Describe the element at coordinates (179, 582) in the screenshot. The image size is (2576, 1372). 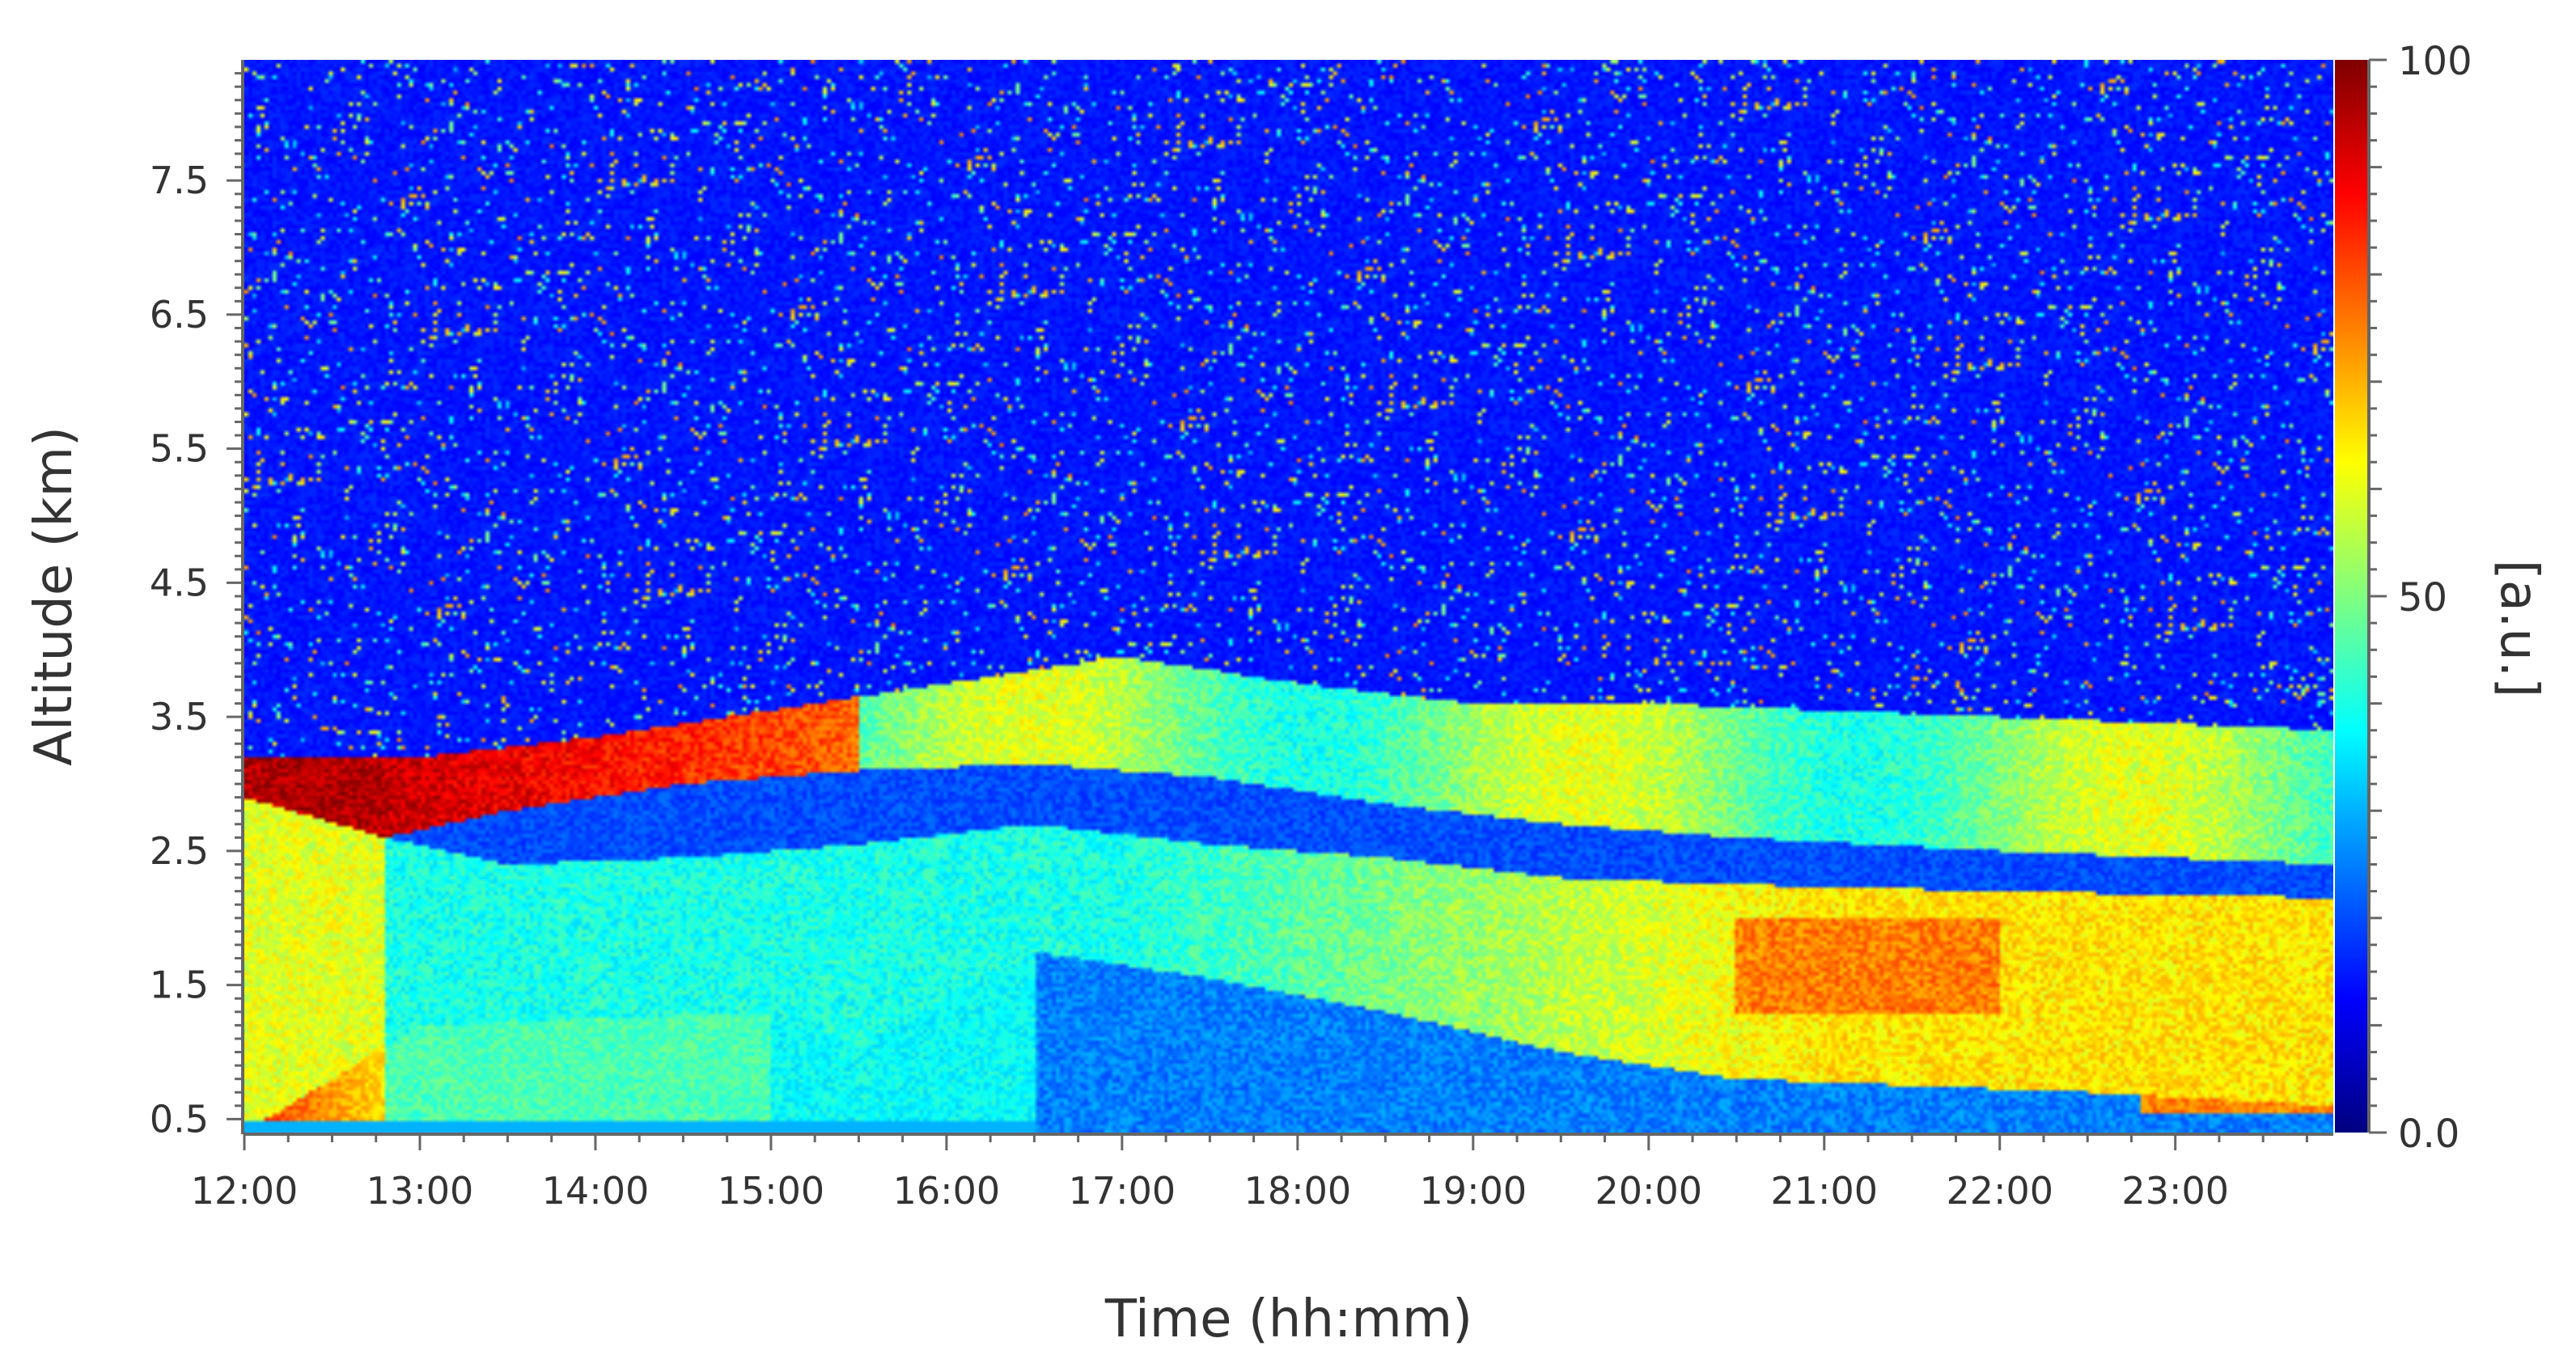
I see `y-tick-label: 4.5` at that location.